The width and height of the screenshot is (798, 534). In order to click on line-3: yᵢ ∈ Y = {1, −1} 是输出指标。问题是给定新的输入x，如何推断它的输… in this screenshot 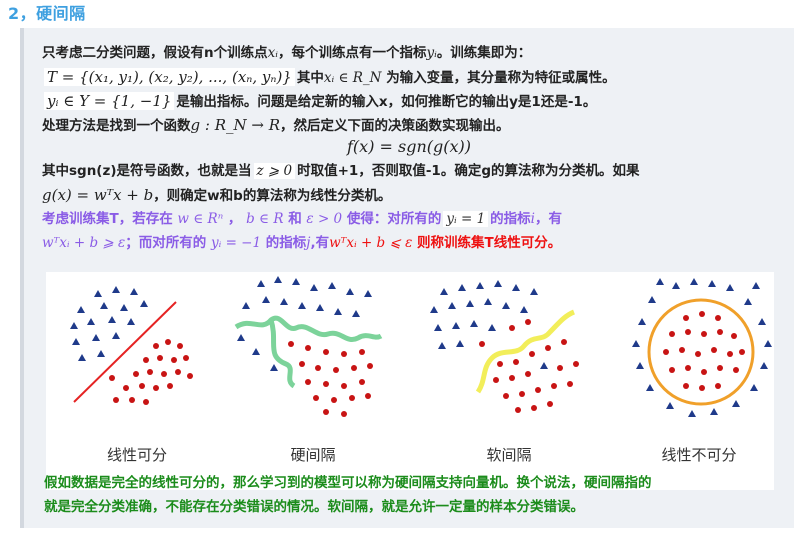, I will do `click(319, 101)`.